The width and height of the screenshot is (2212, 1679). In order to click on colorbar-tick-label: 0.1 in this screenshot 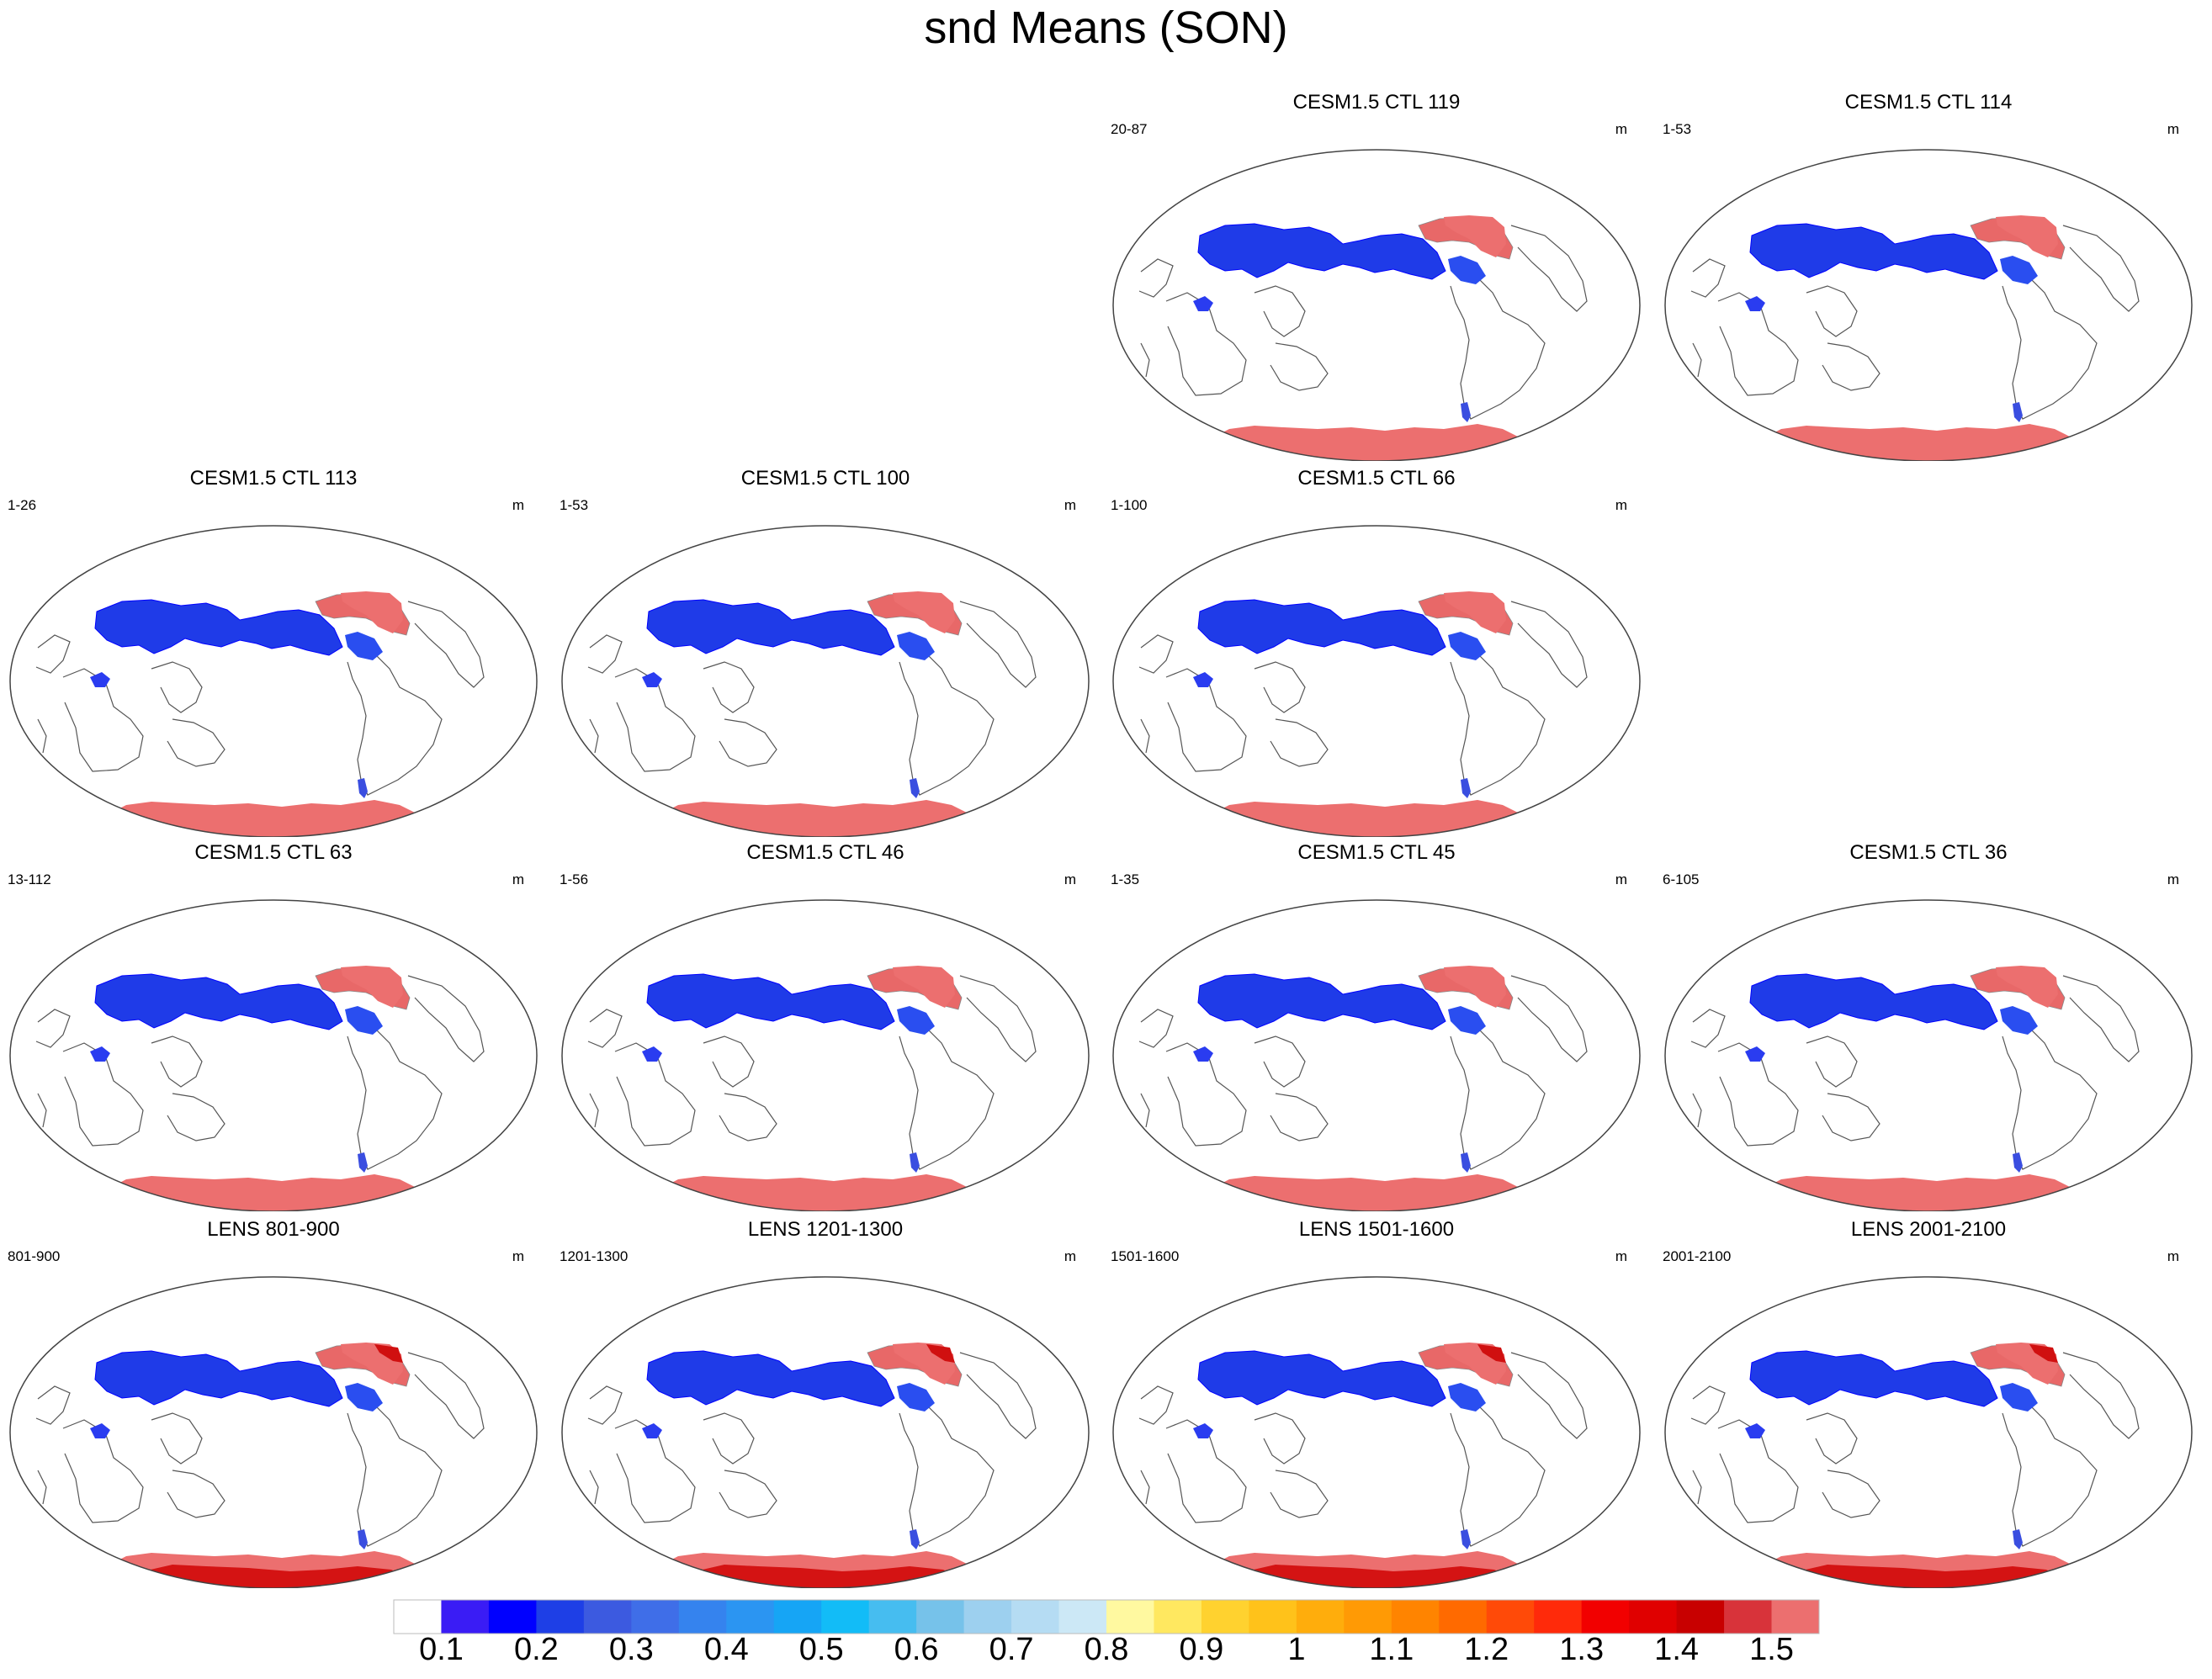, I will do `click(441, 1649)`.